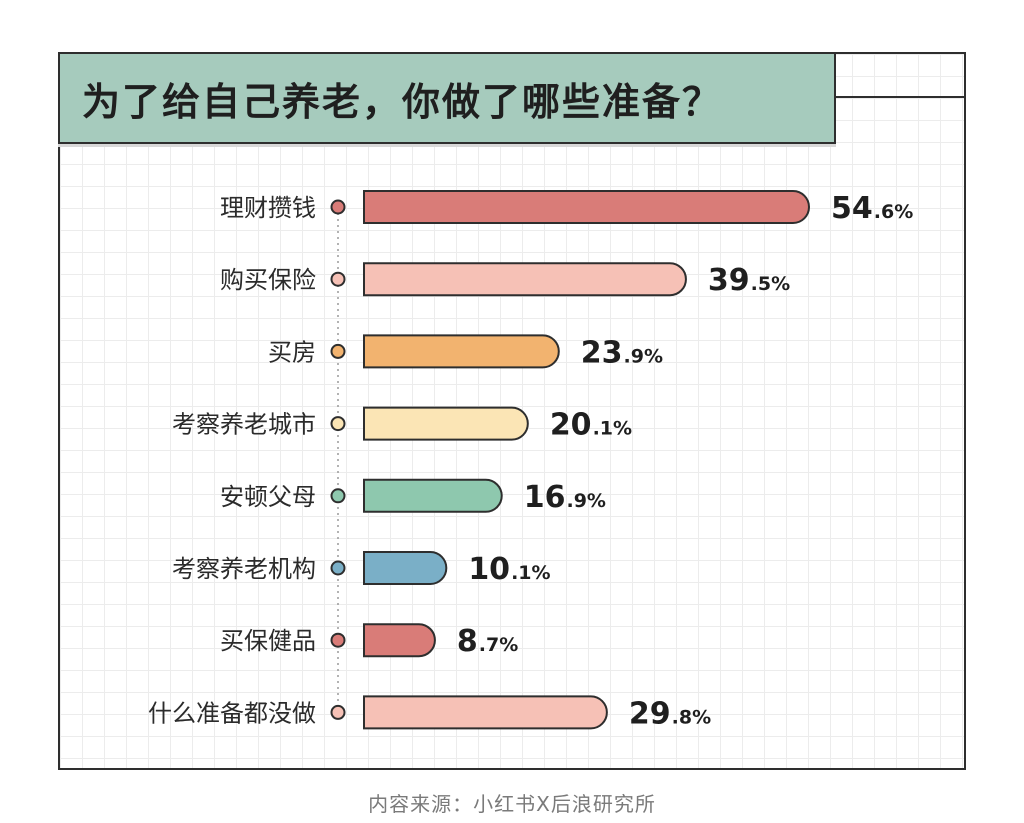 This screenshot has width=1024, height=823. I want to click on chart-title: 为了给自己养老，你做了哪些准备？, so click(402, 101).